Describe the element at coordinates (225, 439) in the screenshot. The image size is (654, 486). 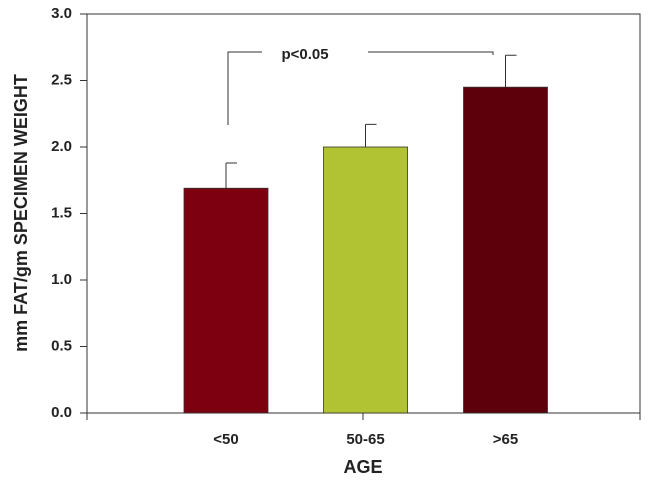
I see `x-tick-label: <50` at that location.